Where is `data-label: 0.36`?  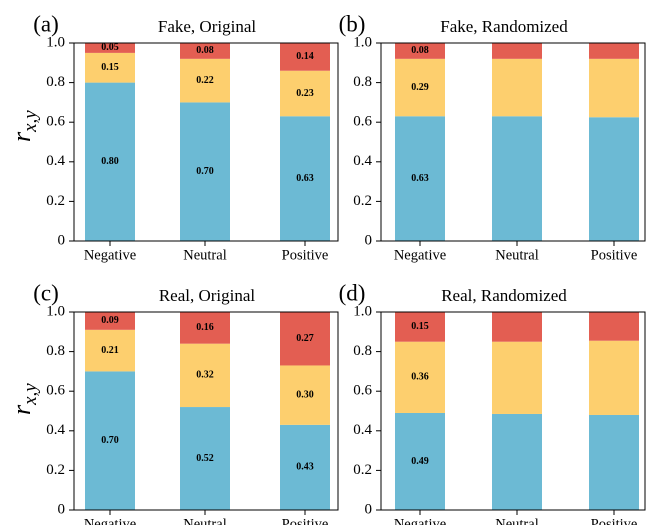
data-label: 0.36 is located at coordinates (420, 377).